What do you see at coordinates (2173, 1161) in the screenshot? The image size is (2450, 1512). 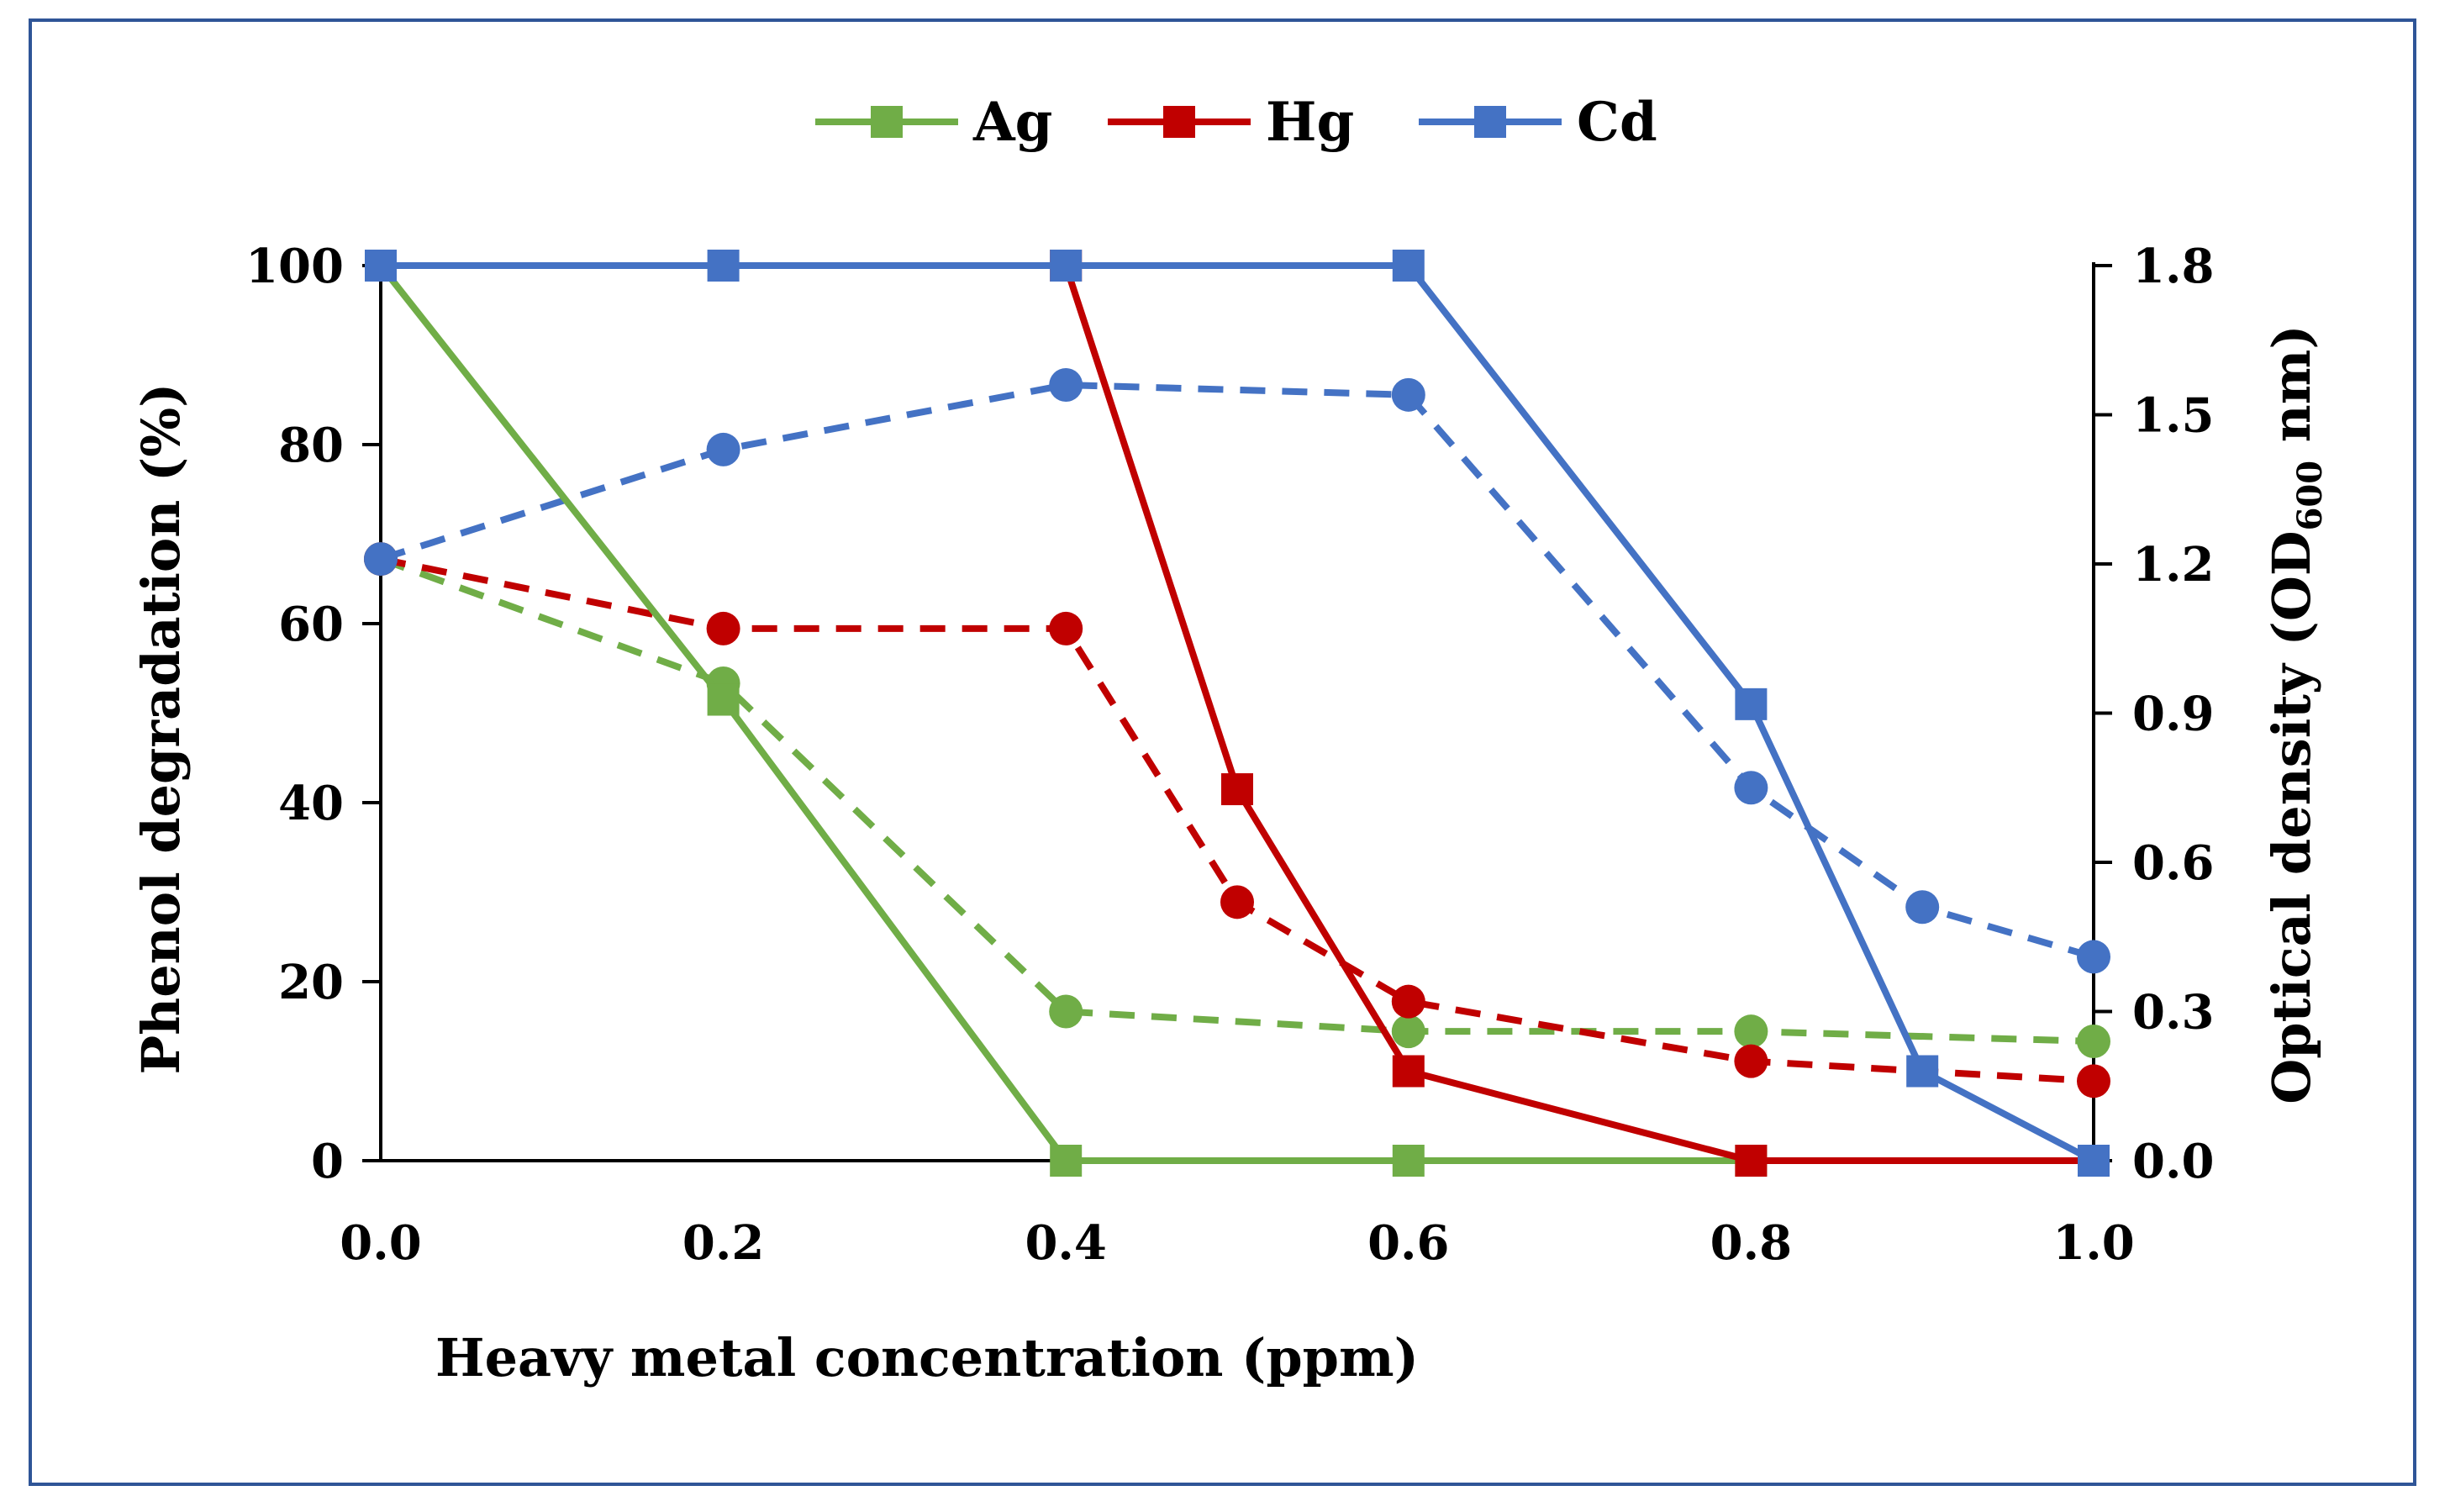 I see `y2-tick-label: 0.0` at bounding box center [2173, 1161].